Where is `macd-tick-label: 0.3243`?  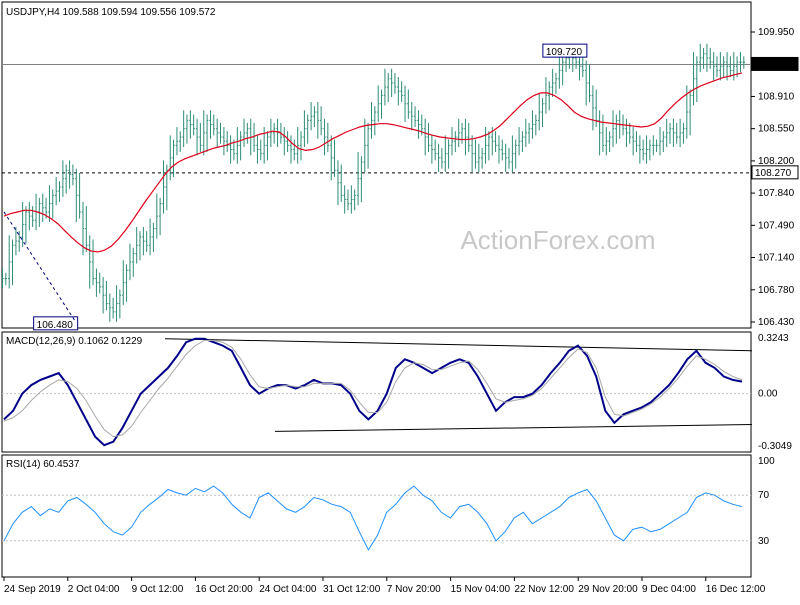
macd-tick-label: 0.3243 is located at coordinates (773, 338).